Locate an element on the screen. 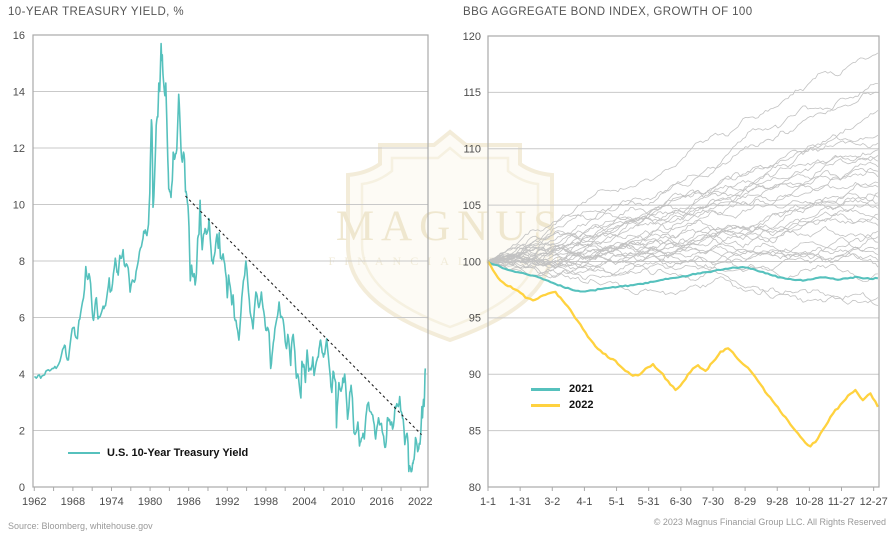 This screenshot has width=895, height=540. svg-text: 4-1 is located at coordinates (584, 502).